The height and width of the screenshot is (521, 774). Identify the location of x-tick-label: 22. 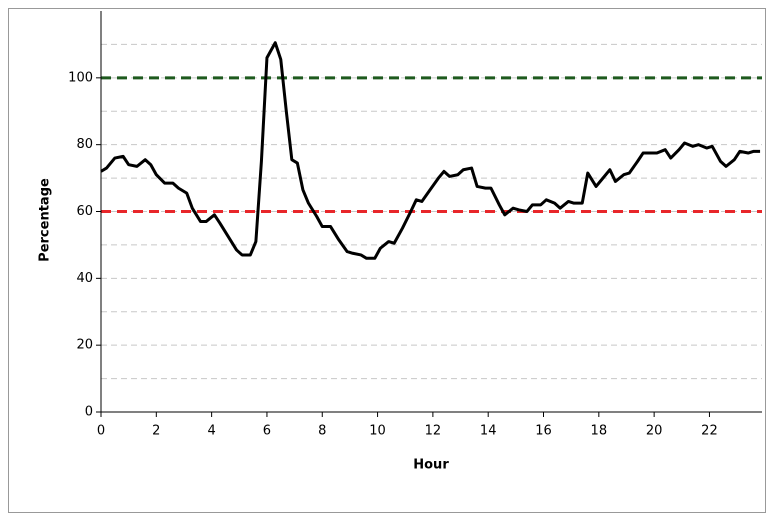
(709, 431).